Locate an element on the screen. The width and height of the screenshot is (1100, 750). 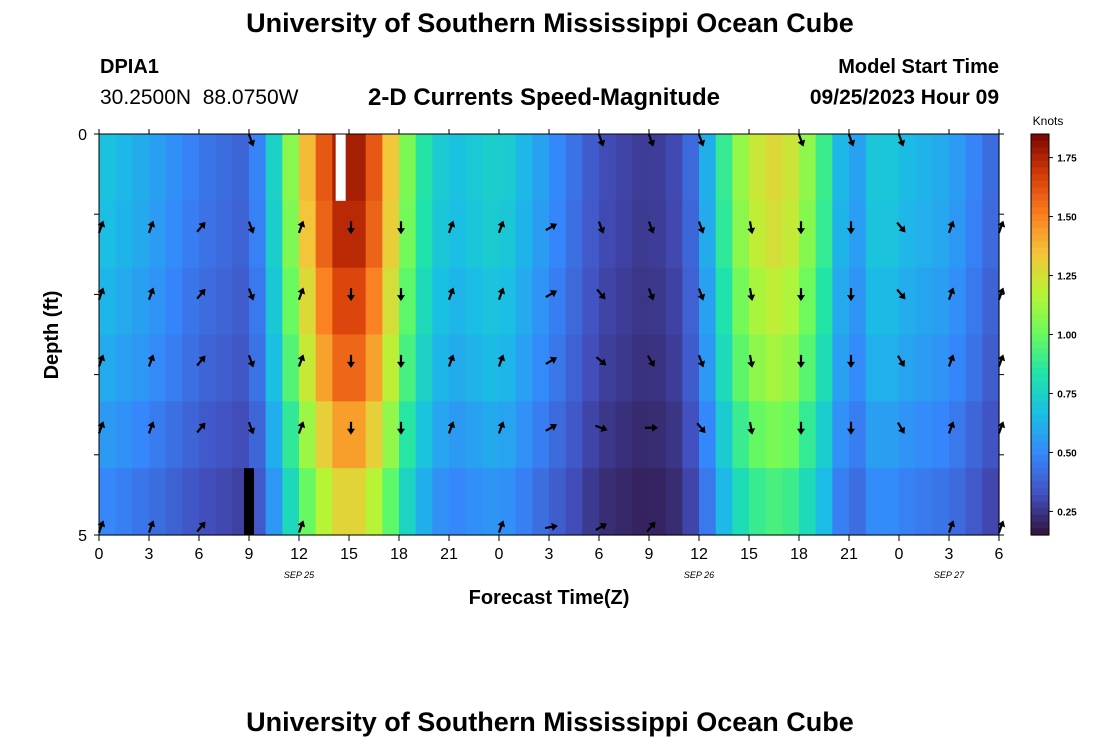
missing-data-cell is located at coordinates (249, 501).